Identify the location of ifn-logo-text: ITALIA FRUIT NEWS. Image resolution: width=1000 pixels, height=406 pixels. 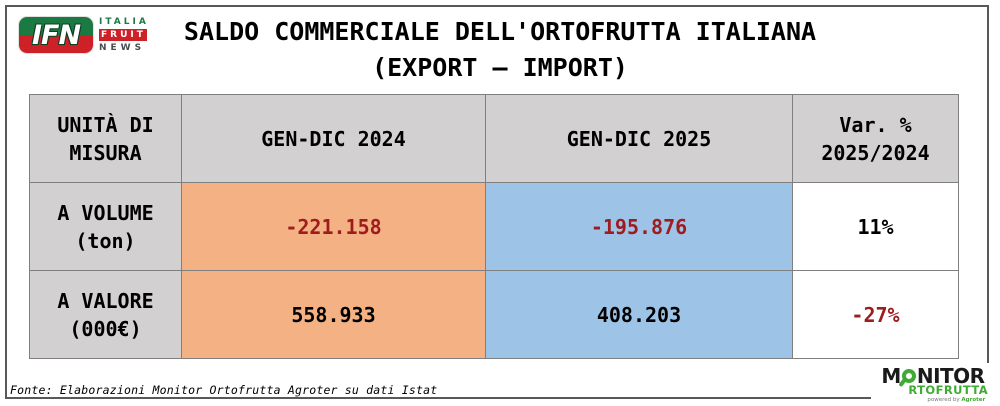
(124, 35).